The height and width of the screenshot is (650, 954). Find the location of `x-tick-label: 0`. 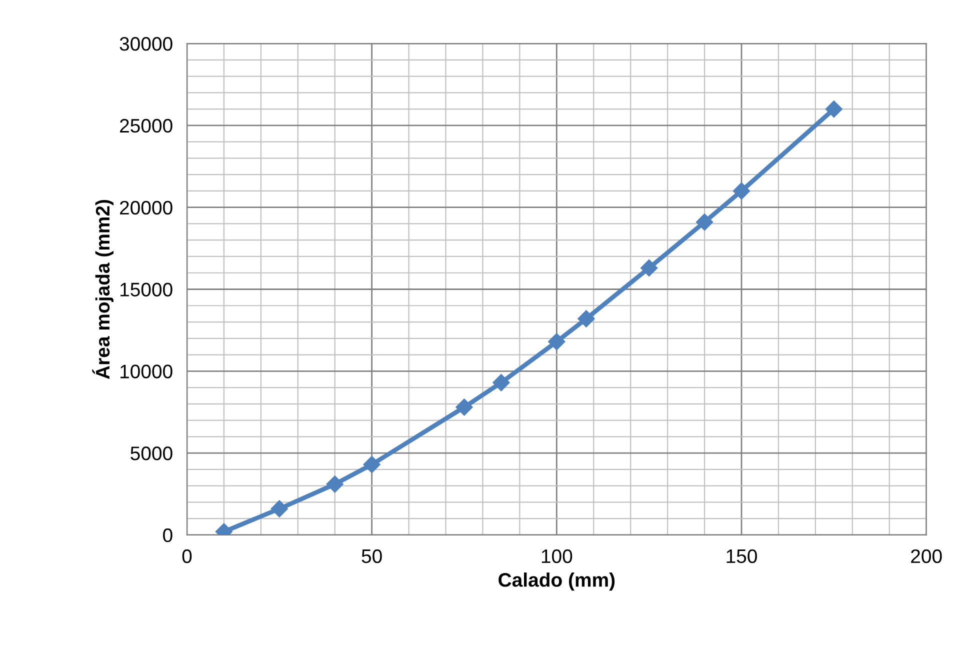

x-tick-label: 0 is located at coordinates (187, 556).